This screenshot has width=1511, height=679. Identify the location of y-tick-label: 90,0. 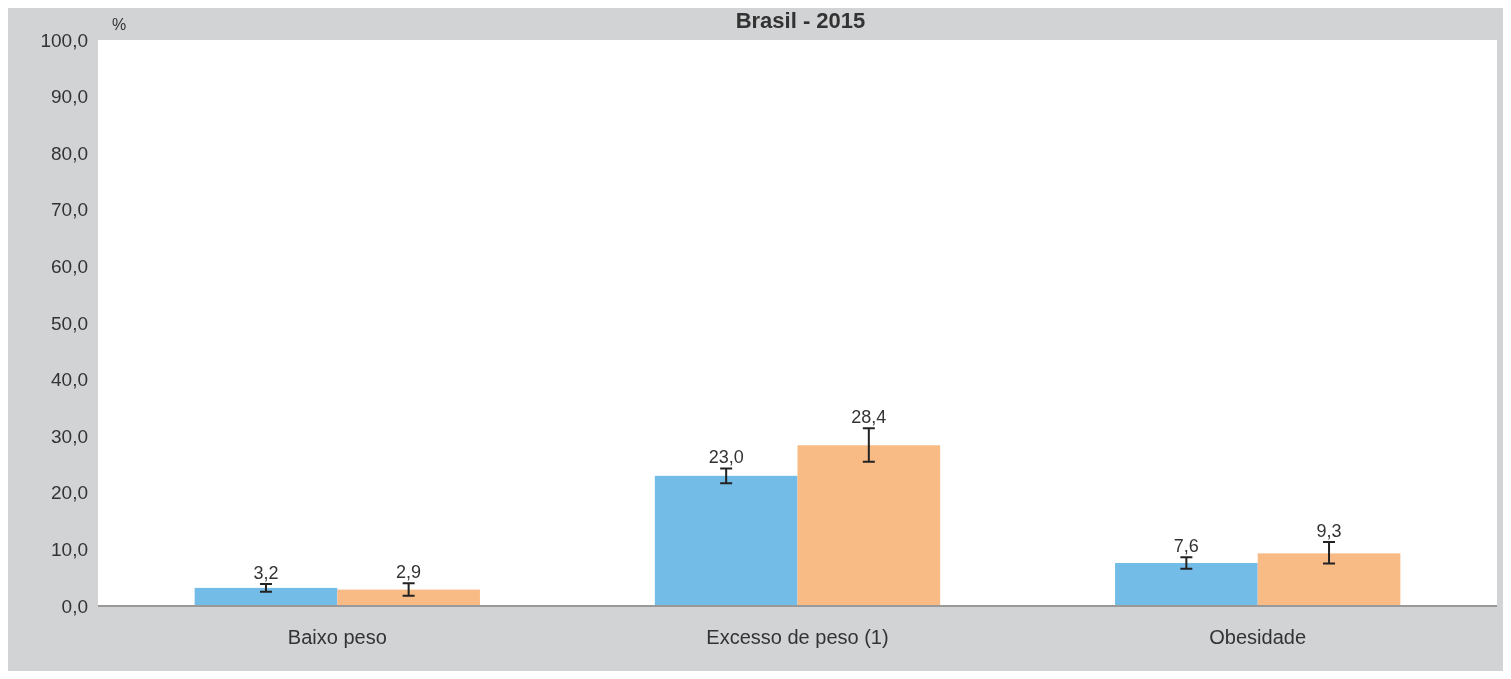
(69, 97).